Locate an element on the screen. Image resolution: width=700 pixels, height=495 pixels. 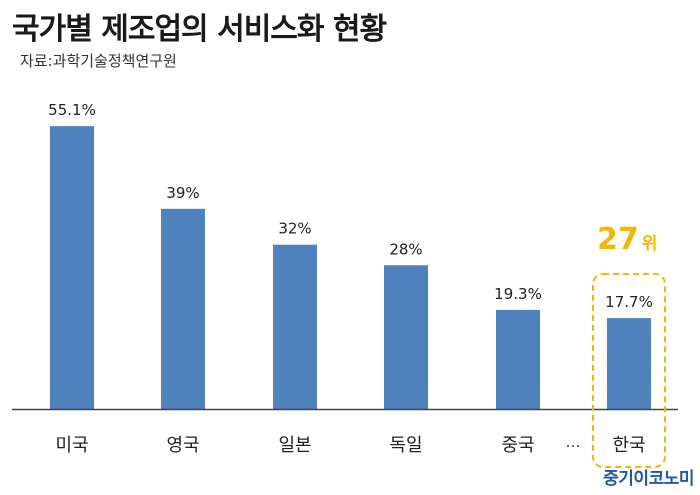
category-label-5: 중국 is located at coordinates (517, 445).